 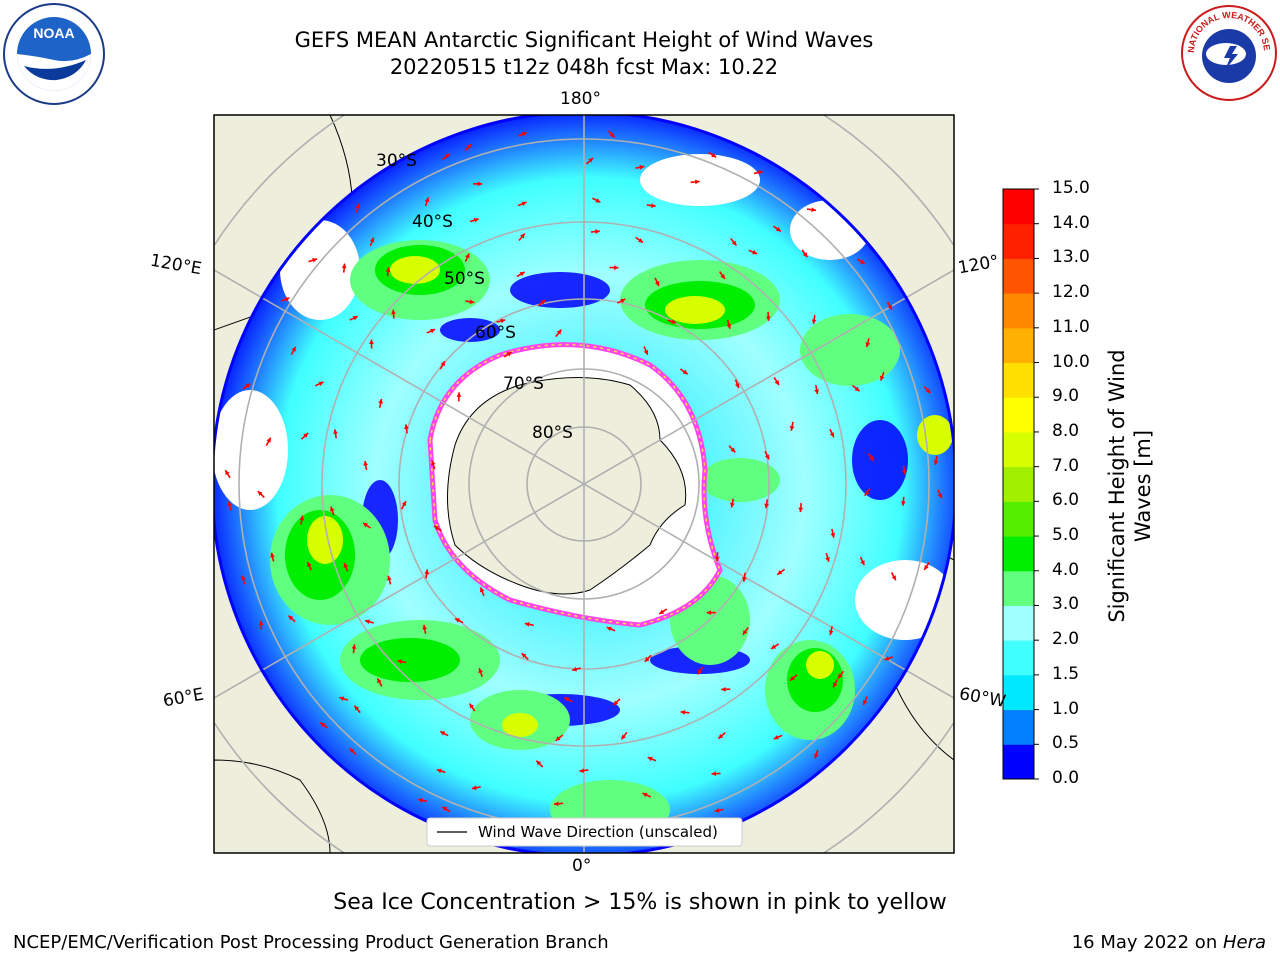 What do you see at coordinates (396, 161) in the screenshot?
I see `lat-label-30s: 30°S` at bounding box center [396, 161].